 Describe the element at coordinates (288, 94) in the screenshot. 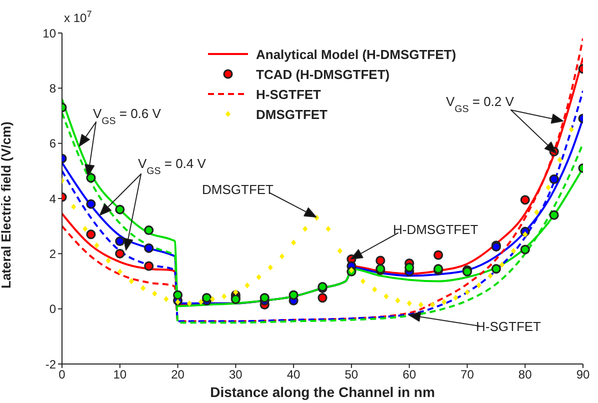

I see `legend-label: H-SGTFET` at that location.